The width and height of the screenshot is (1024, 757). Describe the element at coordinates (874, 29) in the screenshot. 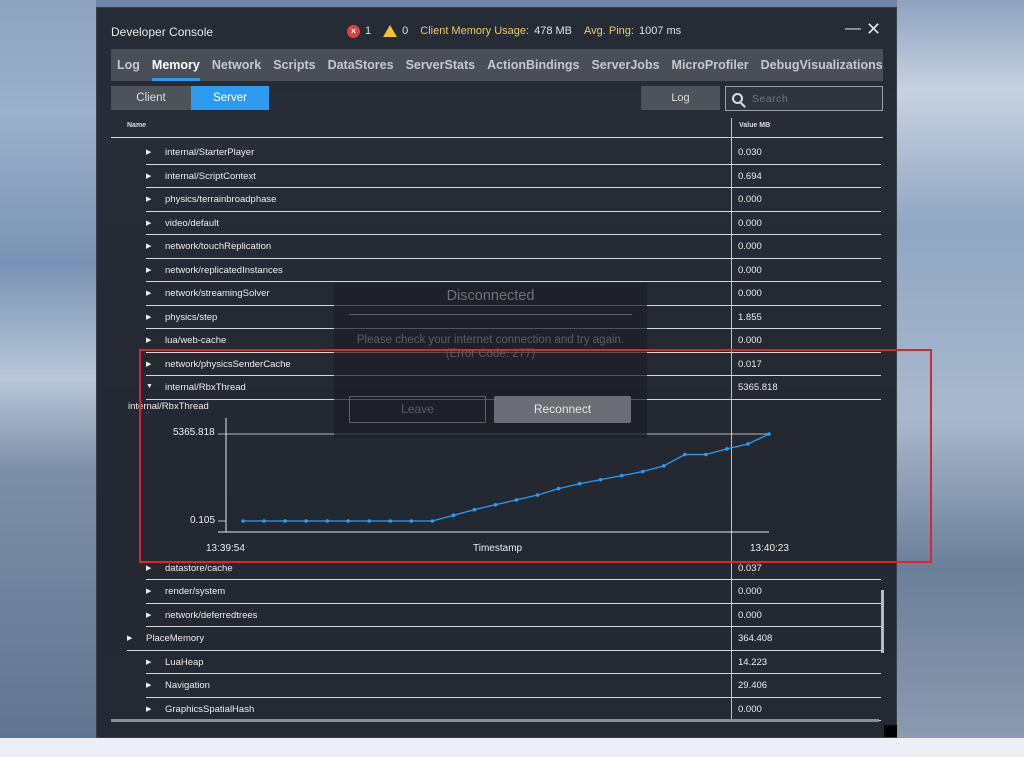

I see `close-icon: ✕` at that location.